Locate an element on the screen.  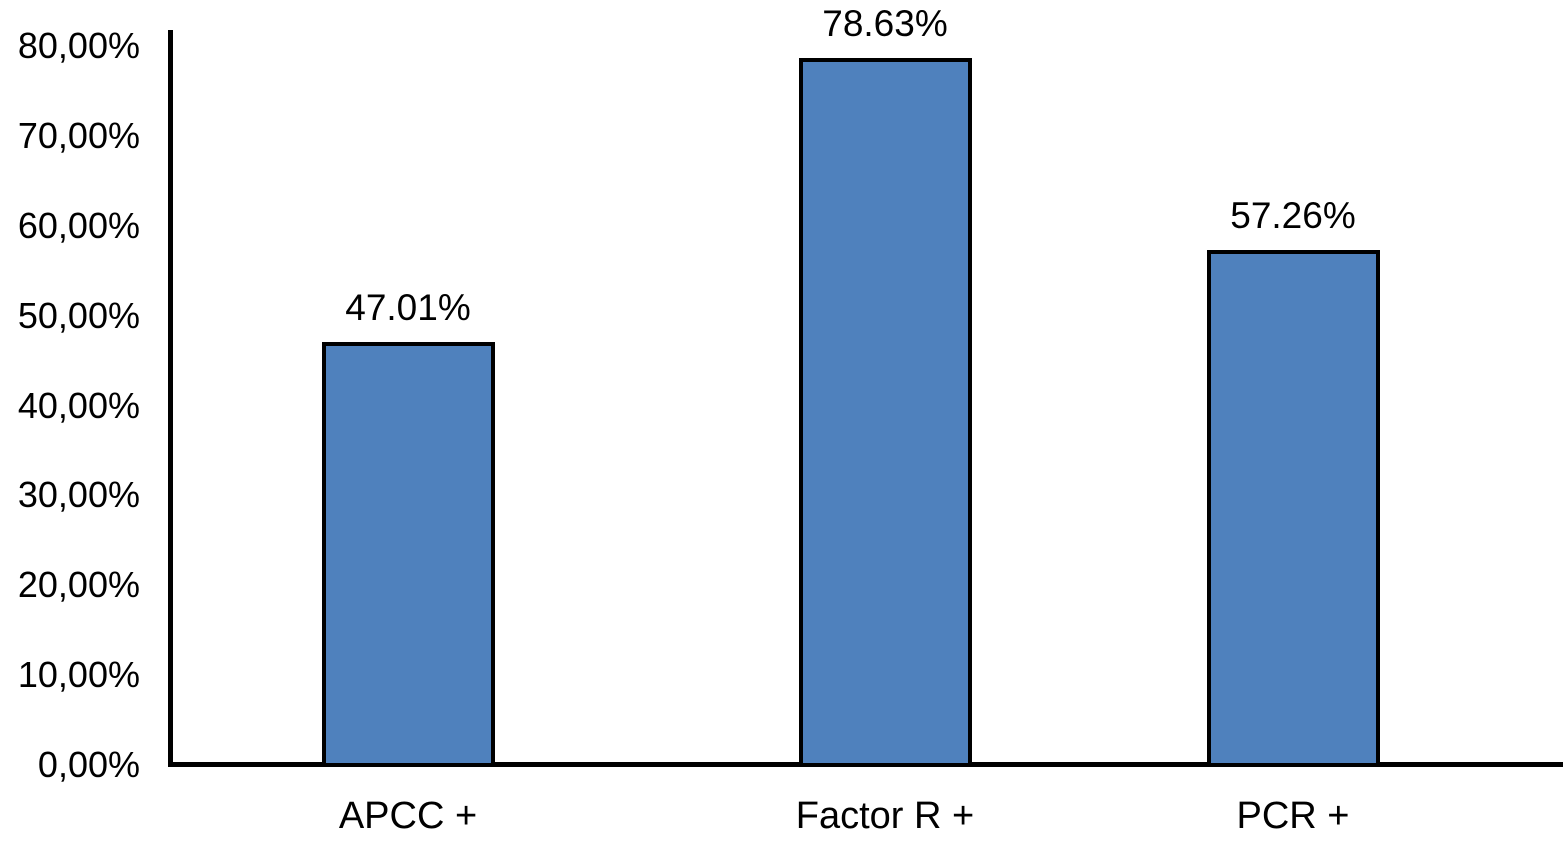
y-axis-tick-label: 70,00% is located at coordinates (78, 135).